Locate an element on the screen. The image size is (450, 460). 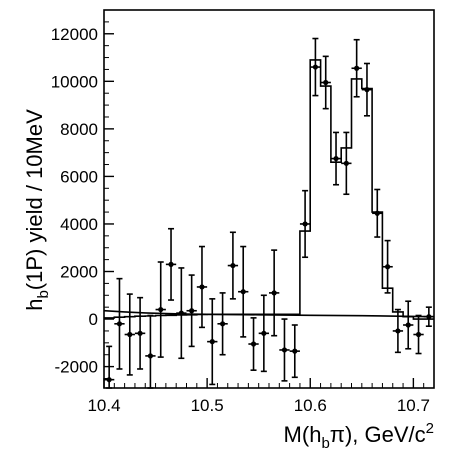
x-axis-title-superscript: 2 is located at coordinates (430, 428).